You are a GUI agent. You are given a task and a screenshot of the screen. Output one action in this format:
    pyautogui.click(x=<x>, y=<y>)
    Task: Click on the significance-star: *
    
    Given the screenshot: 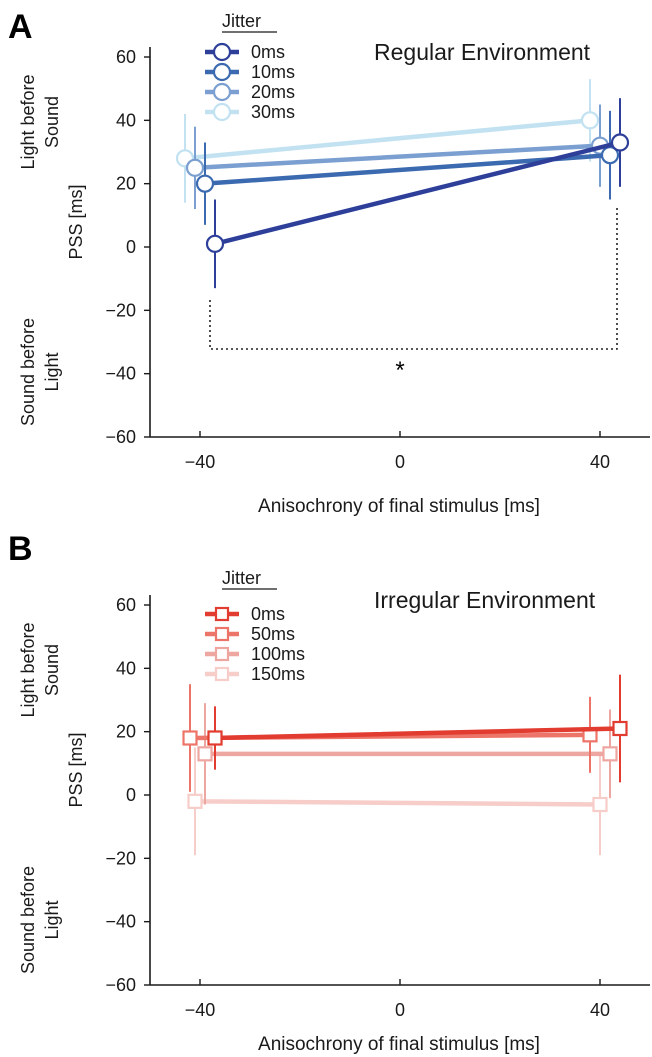 What is the action you would take?
    pyautogui.click(x=399, y=370)
    